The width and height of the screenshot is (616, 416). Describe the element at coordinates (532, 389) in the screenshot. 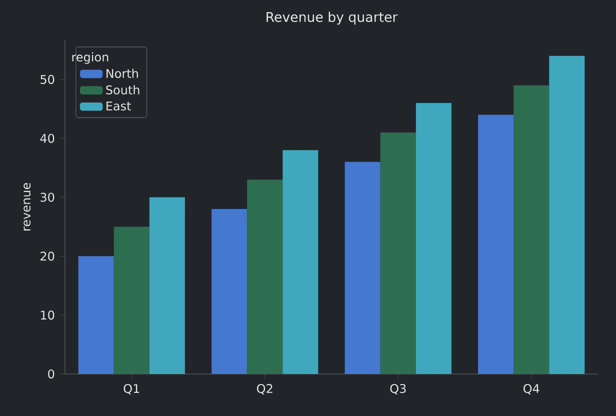

I see `x-tick-label: Q4` at that location.